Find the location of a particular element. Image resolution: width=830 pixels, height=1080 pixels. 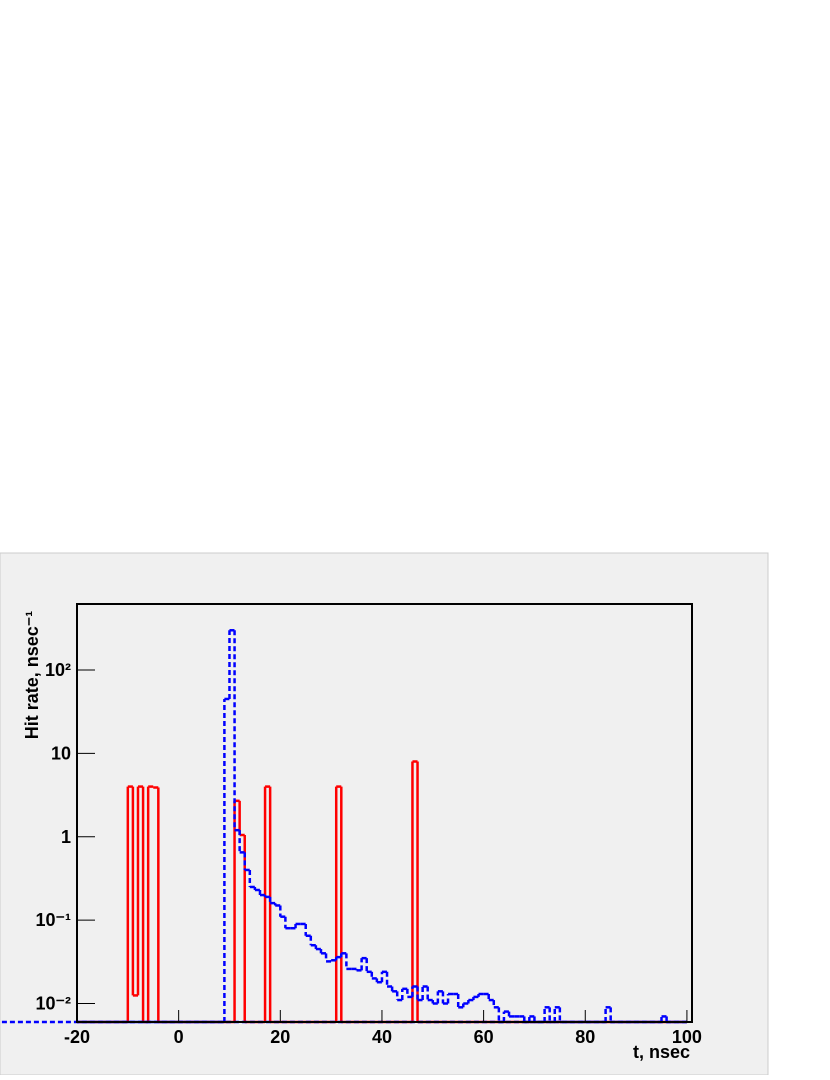

y-tick-label: 10⁻¹ is located at coordinates (53, 920).